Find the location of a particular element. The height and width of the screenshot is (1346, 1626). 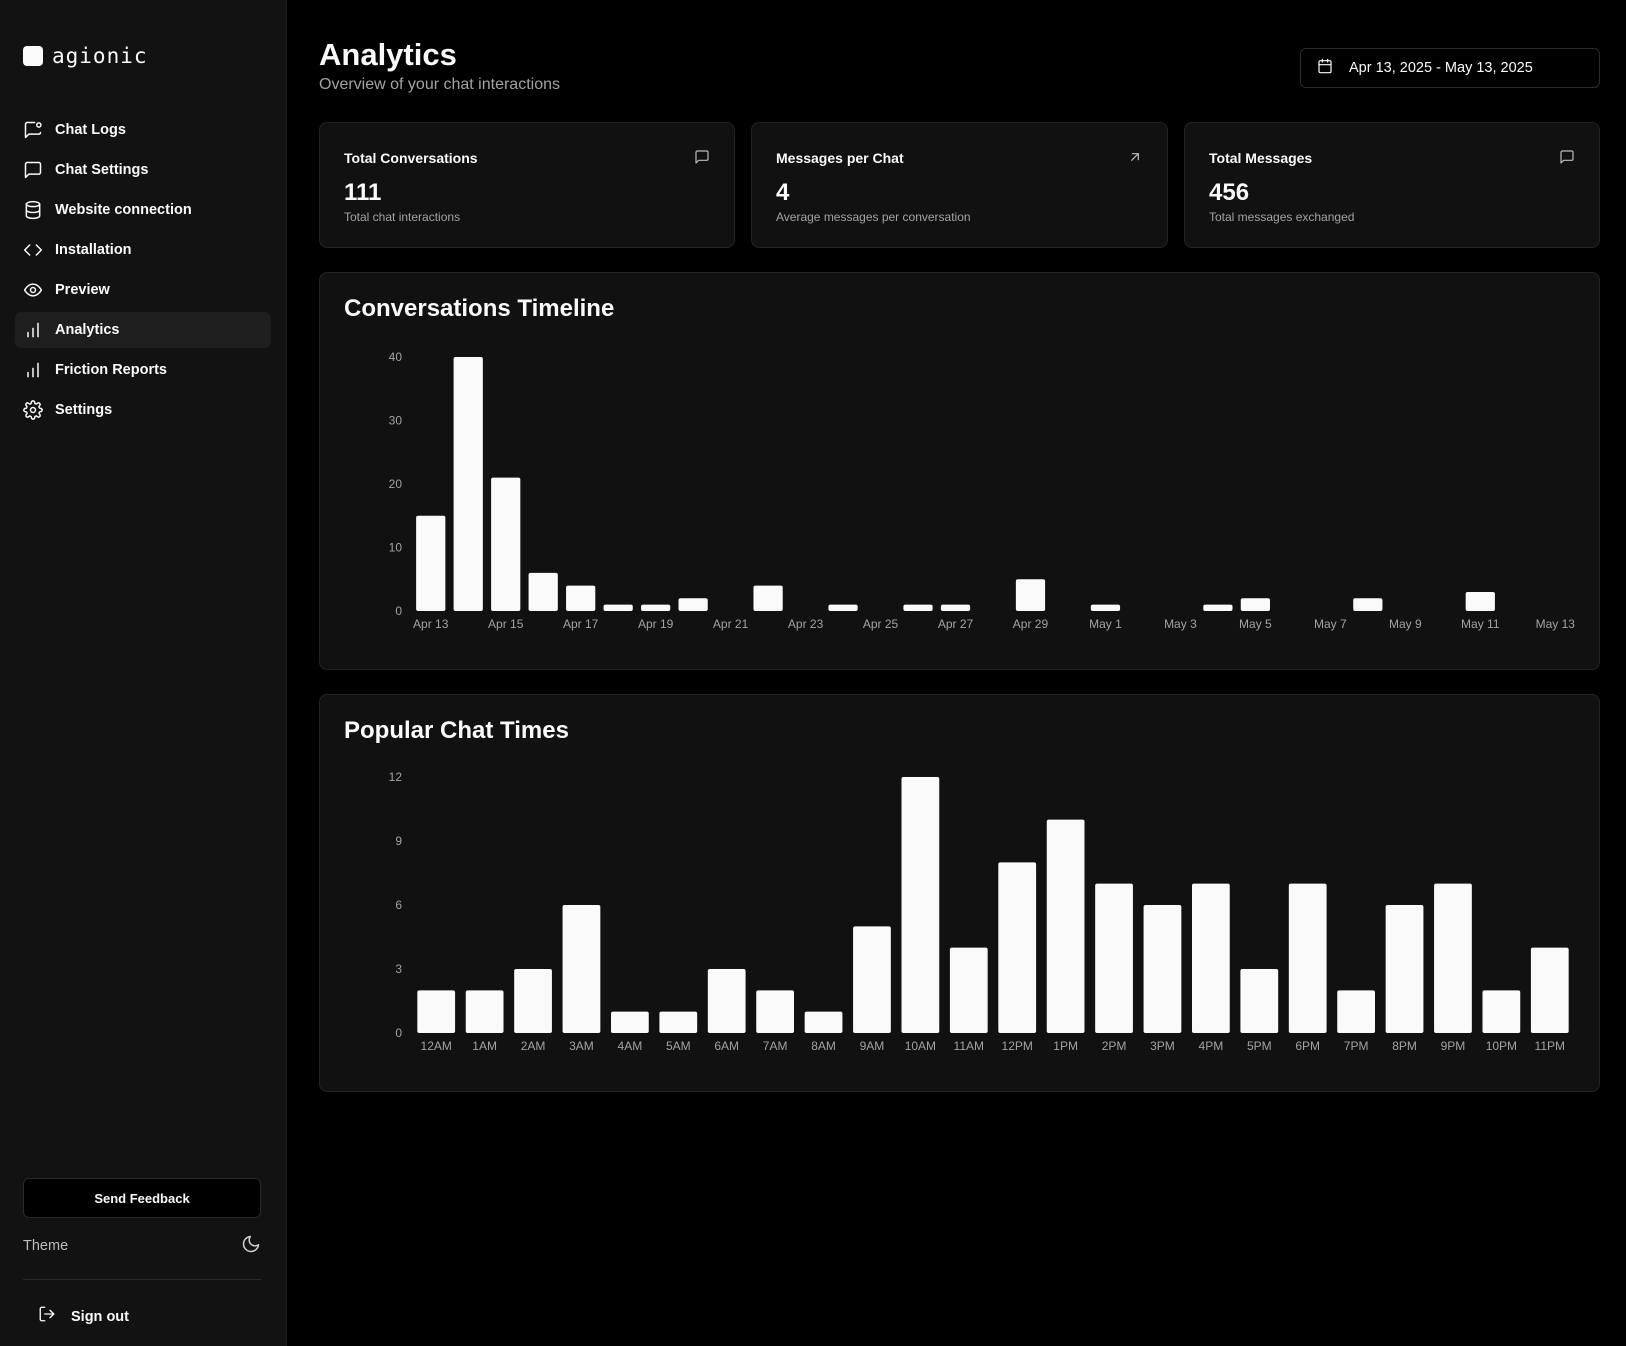

bar-3pm is located at coordinates (1162, 969).